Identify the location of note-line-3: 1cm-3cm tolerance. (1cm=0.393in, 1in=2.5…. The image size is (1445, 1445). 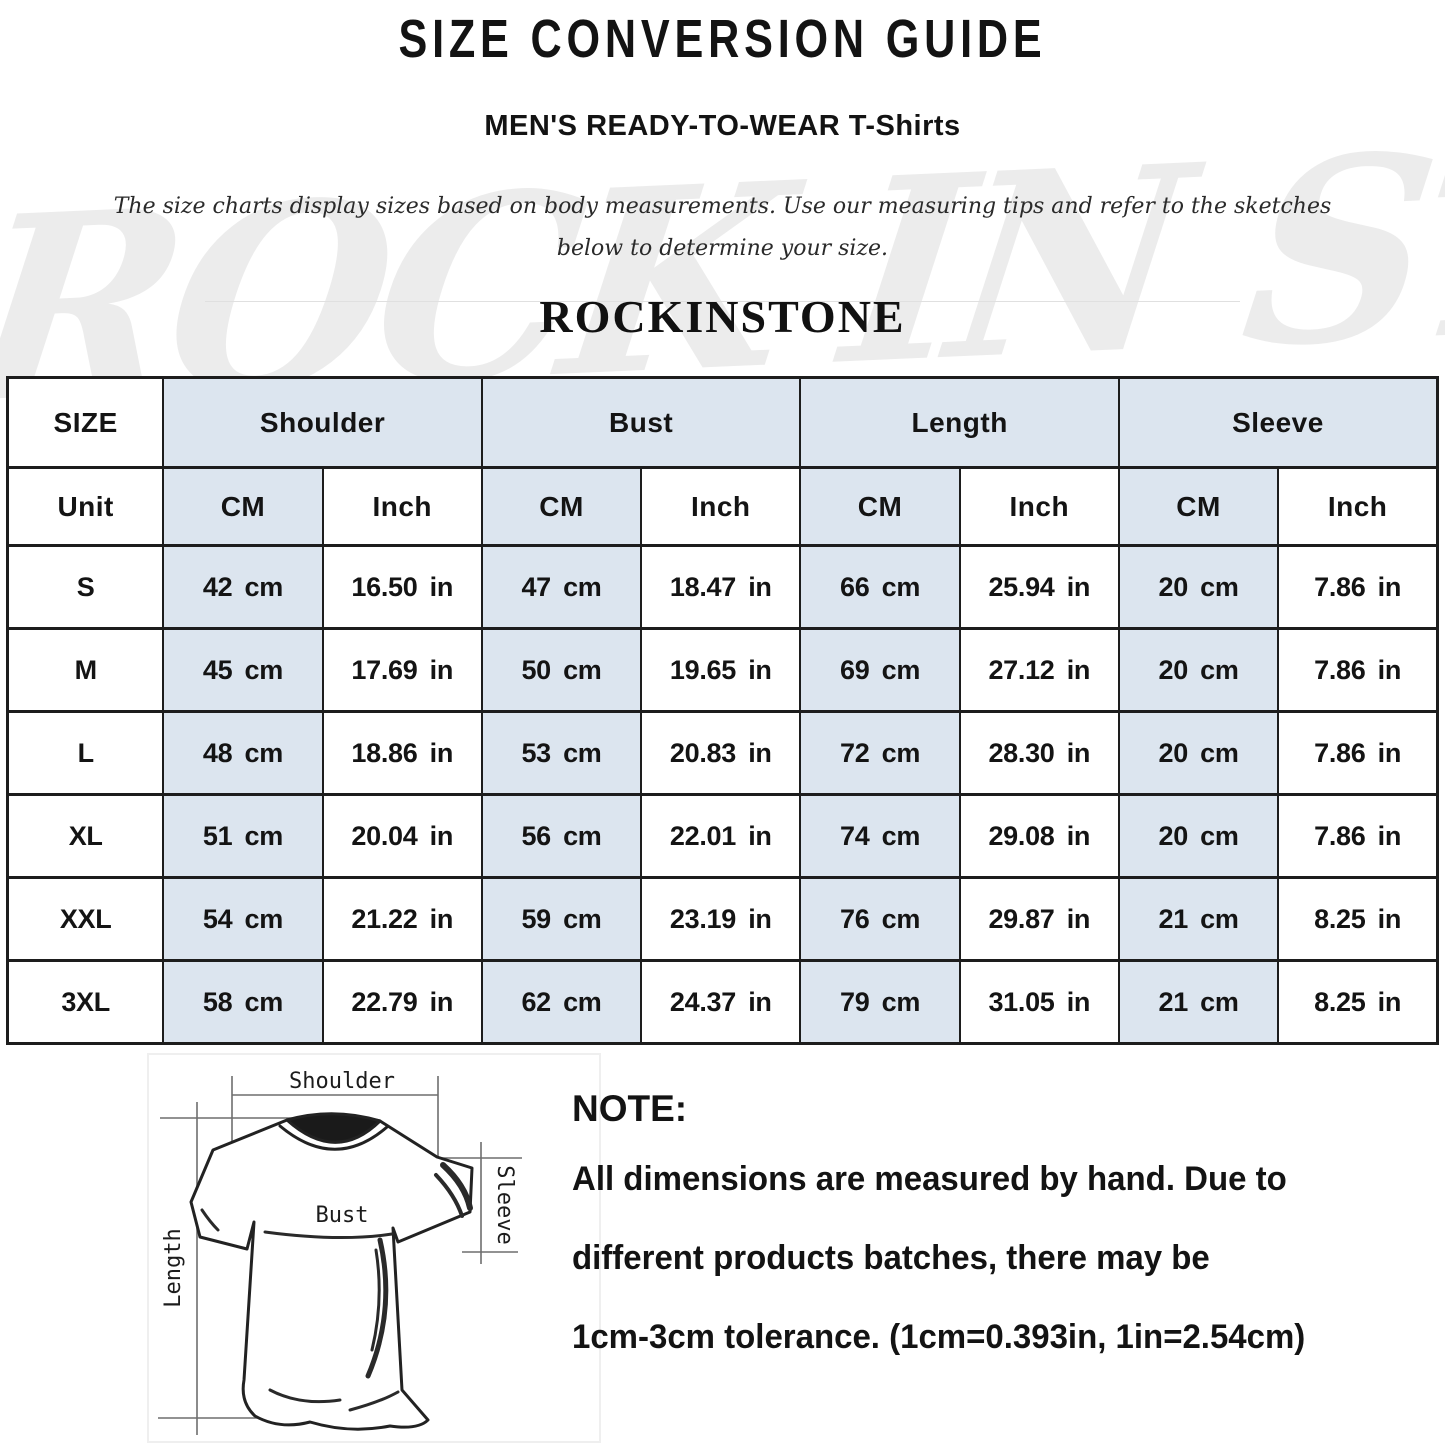
(939, 1337).